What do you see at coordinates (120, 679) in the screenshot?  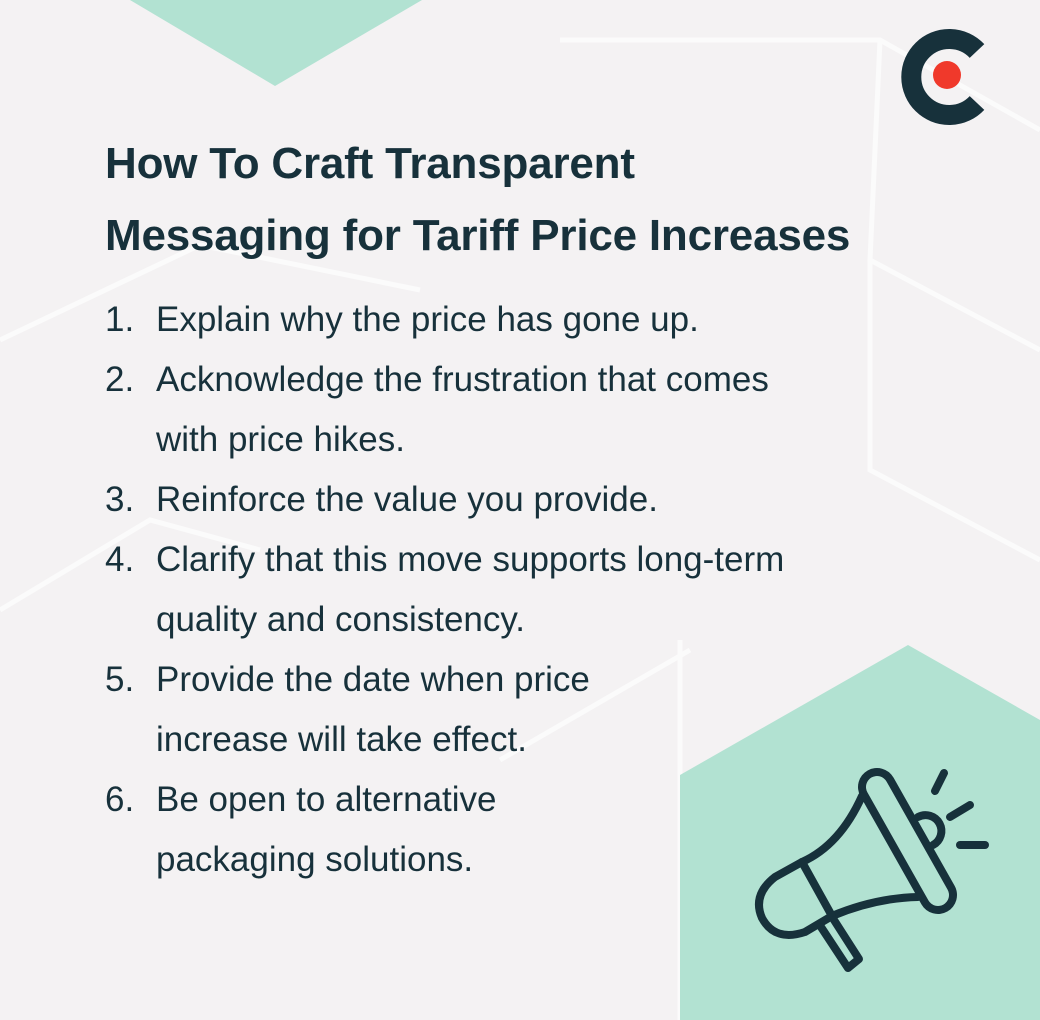 I see `item-number: 5.` at bounding box center [120, 679].